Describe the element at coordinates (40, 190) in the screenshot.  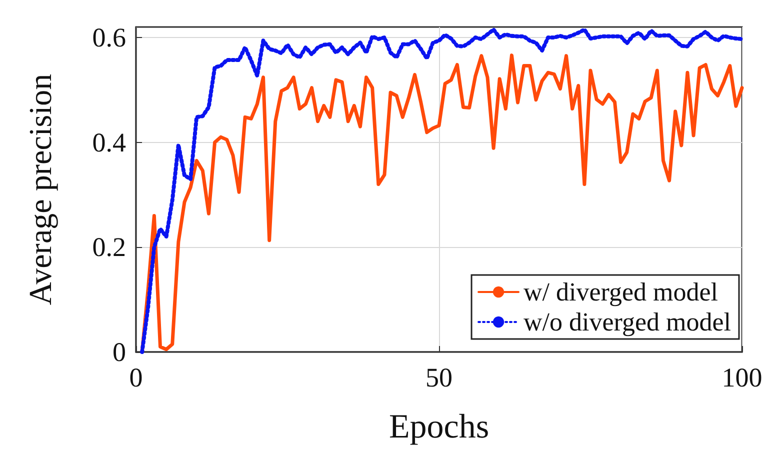
I see `y-axis-title: Average precision` at that location.